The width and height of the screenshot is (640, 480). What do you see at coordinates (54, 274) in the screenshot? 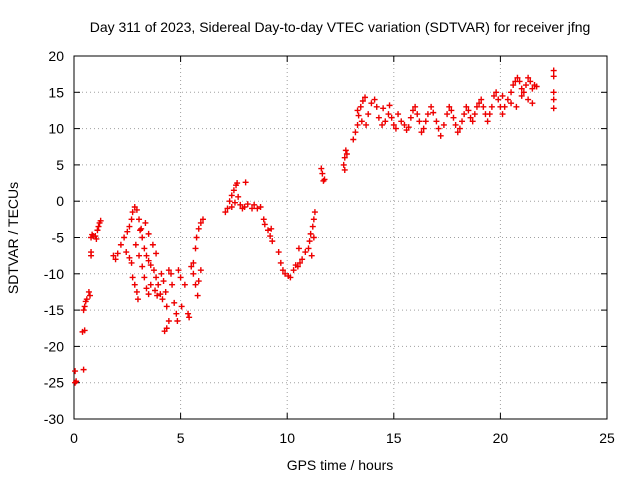
I see `y-tick-label: -10` at bounding box center [54, 274].